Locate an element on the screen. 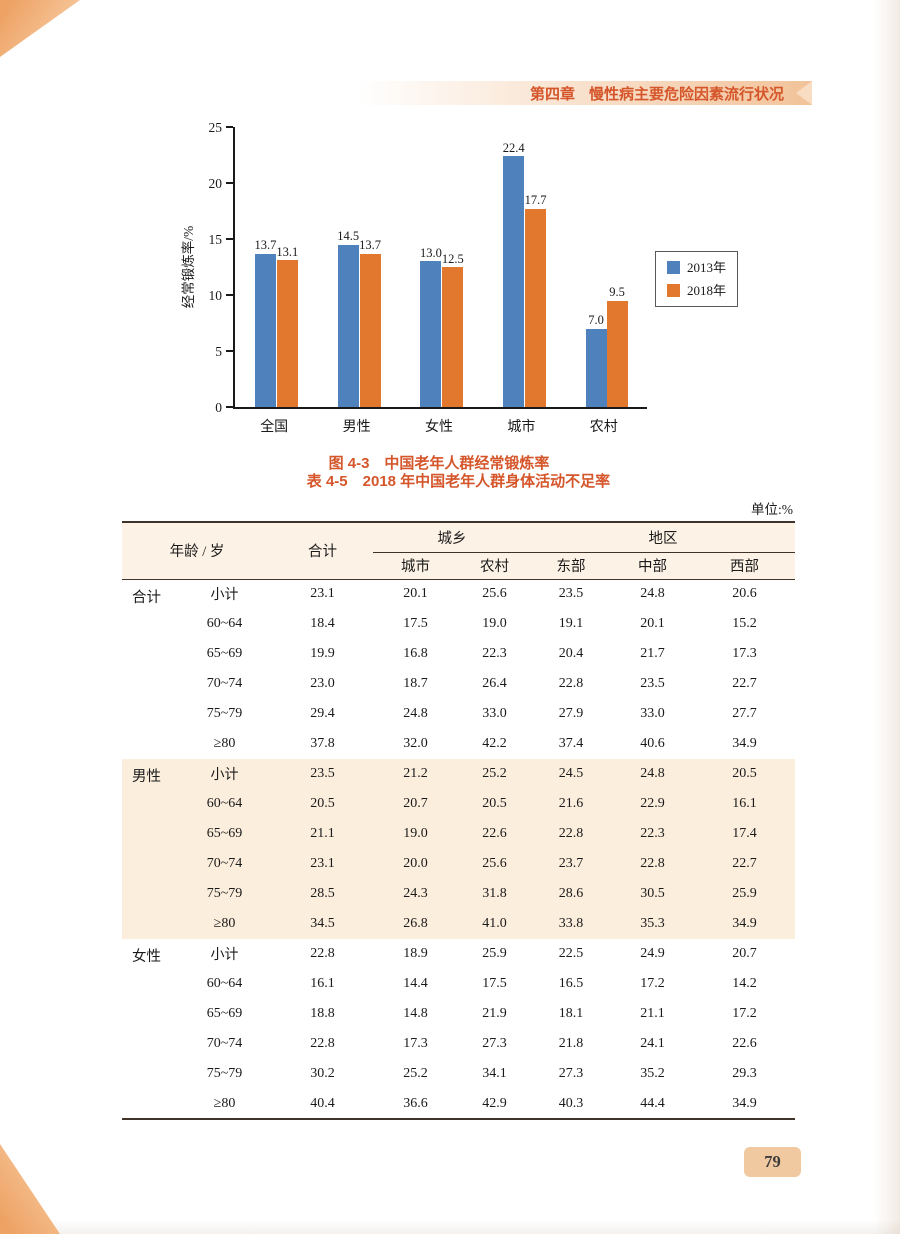 Image resolution: width=900 pixels, height=1234 pixels. bar-value-label: 13.7 is located at coordinates (265, 245).